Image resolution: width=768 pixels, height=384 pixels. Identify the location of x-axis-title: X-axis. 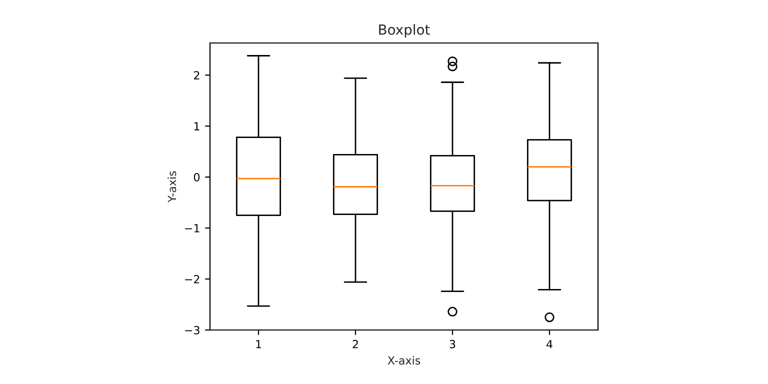
(404, 360).